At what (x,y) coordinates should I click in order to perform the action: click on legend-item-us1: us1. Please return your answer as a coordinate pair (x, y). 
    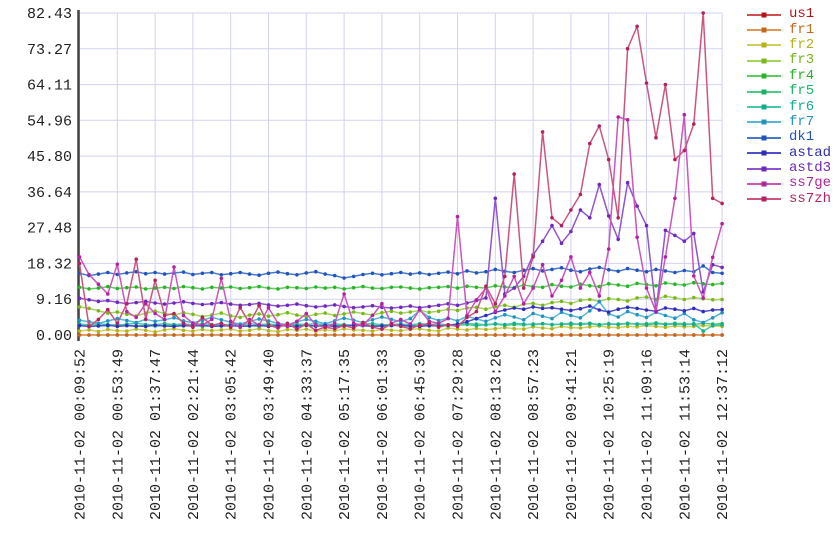
    Looking at the image, I should click on (793, 14).